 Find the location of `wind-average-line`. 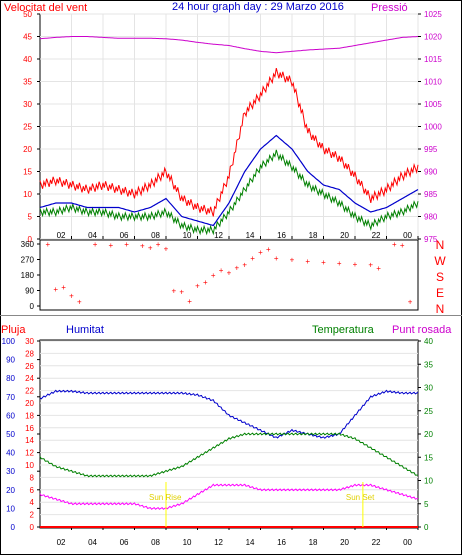

wind-average-line is located at coordinates (229, 180).